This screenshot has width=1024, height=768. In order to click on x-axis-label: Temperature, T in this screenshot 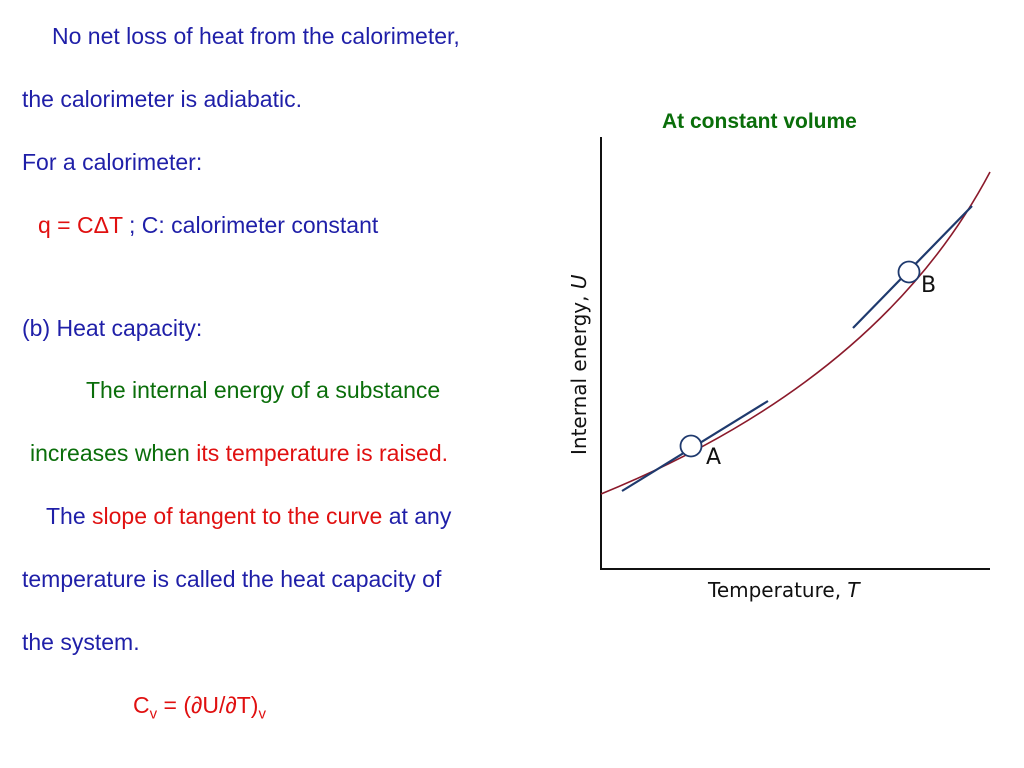, I will do `click(784, 590)`.